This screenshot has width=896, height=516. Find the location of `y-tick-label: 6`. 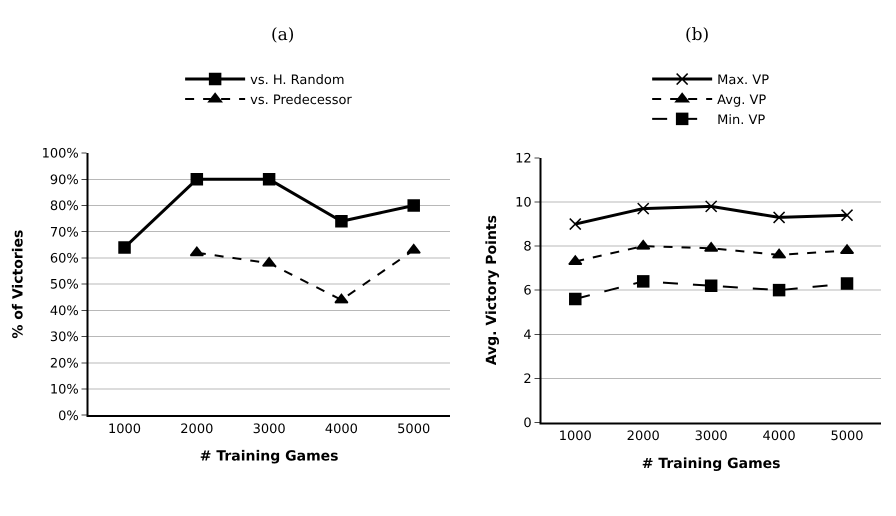

y-tick-label: 6 is located at coordinates (527, 291).